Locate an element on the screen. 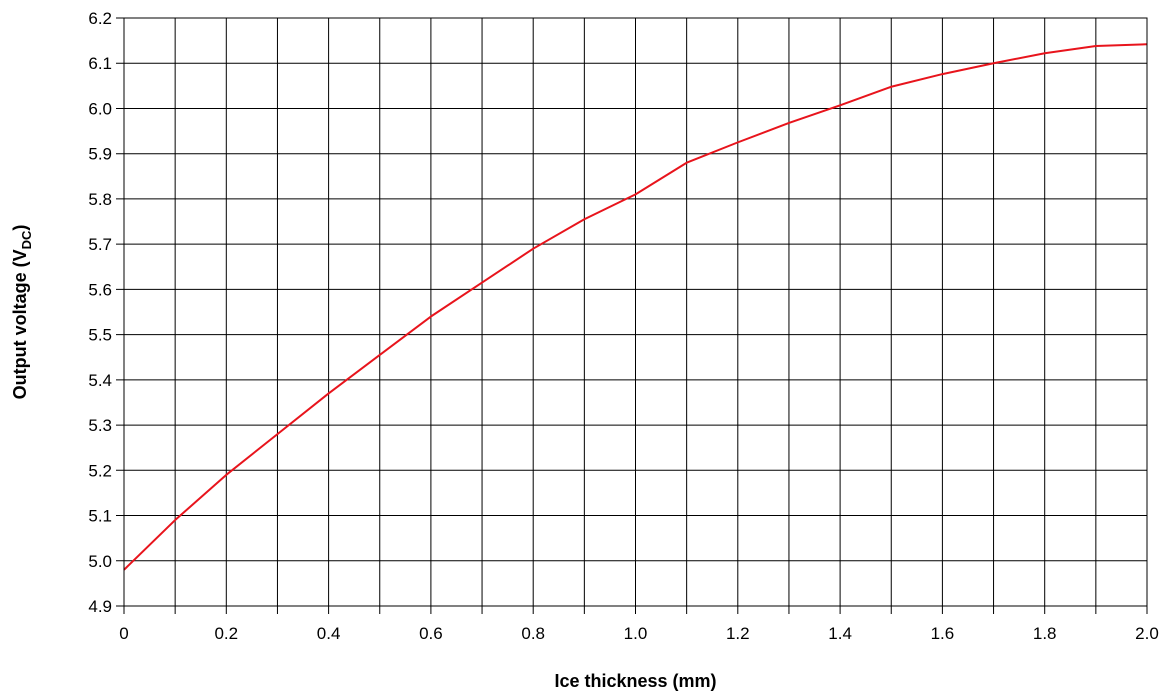 Image resolution: width=1169 pixels, height=697 pixels. x-axis-ticks: 0 0.2 0.4 0.6 0.8 1.0 1.2 1.4 1.6 1.8 2.0 is located at coordinates (639, 633).